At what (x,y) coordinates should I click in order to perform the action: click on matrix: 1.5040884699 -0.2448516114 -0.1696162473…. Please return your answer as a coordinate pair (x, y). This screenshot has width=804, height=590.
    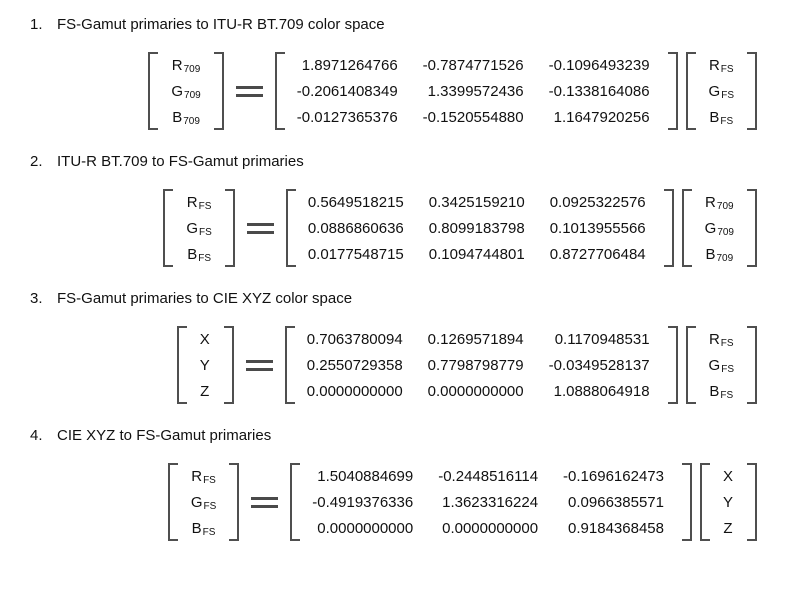
    Looking at the image, I should click on (491, 502).